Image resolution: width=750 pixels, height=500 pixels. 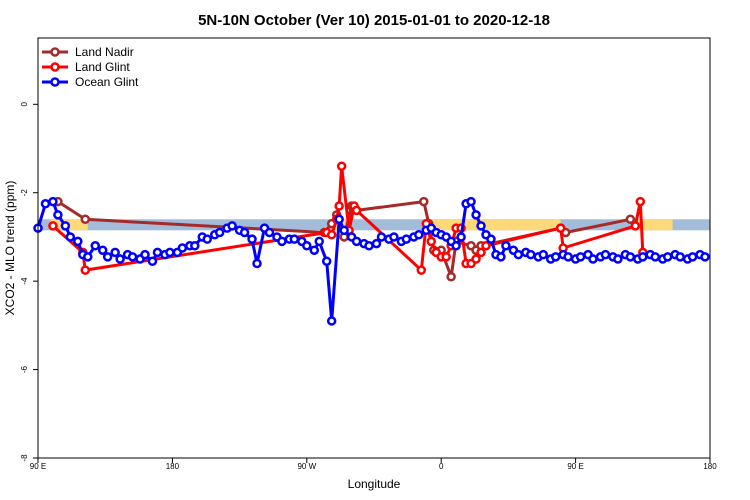 I want to click on series-land-nadir, so click(x=344, y=239).